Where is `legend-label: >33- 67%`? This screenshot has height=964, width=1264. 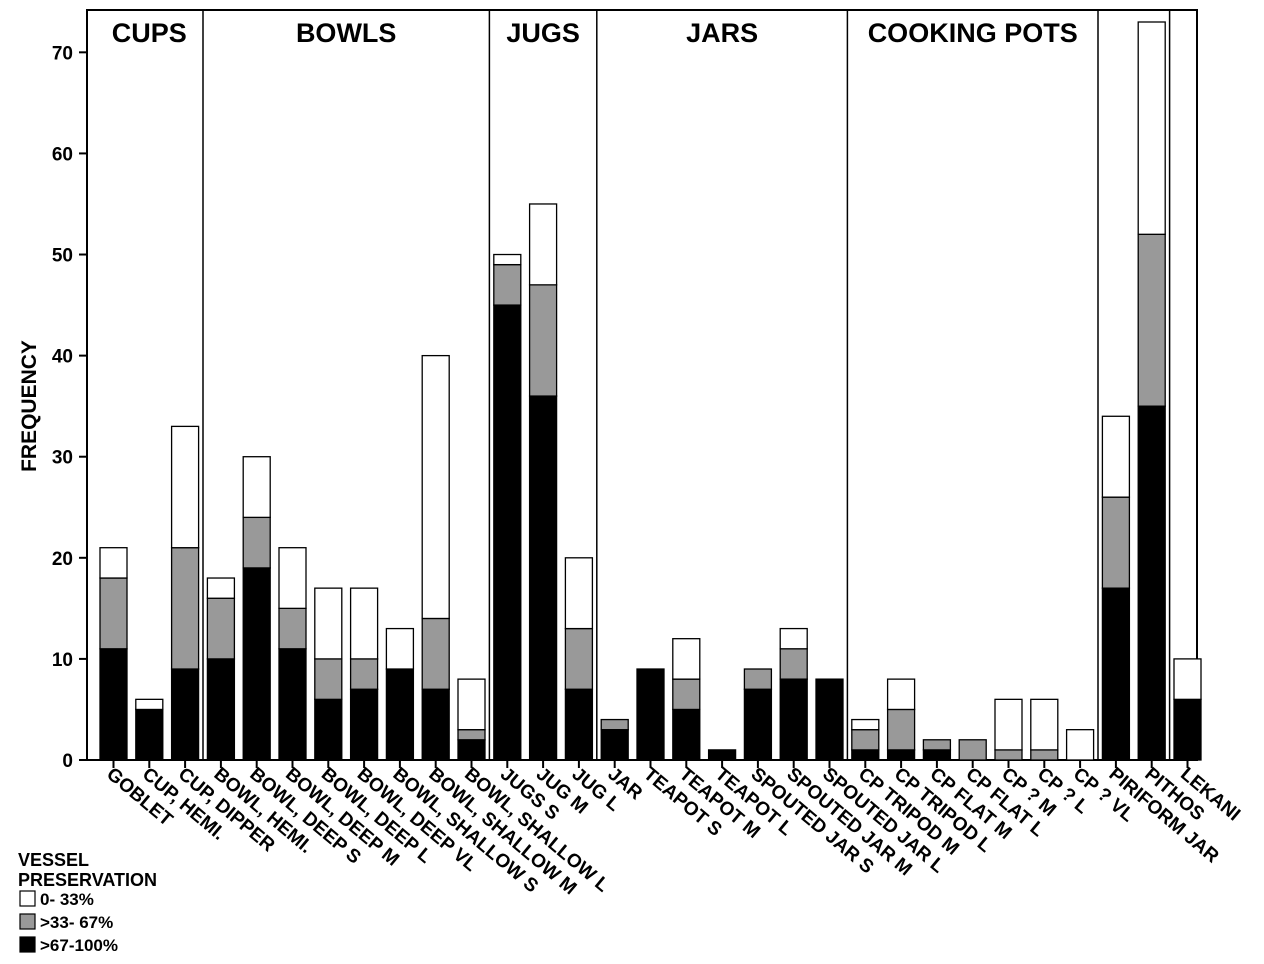
legend-label: >33- 67% is located at coordinates (76, 922).